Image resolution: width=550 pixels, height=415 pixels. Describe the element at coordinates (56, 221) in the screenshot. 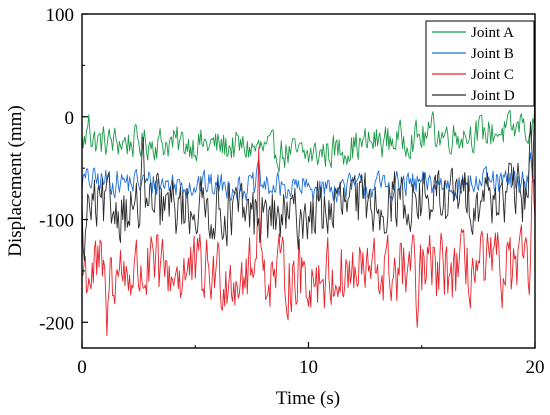

I see `y-tick-label: -100` at that location.